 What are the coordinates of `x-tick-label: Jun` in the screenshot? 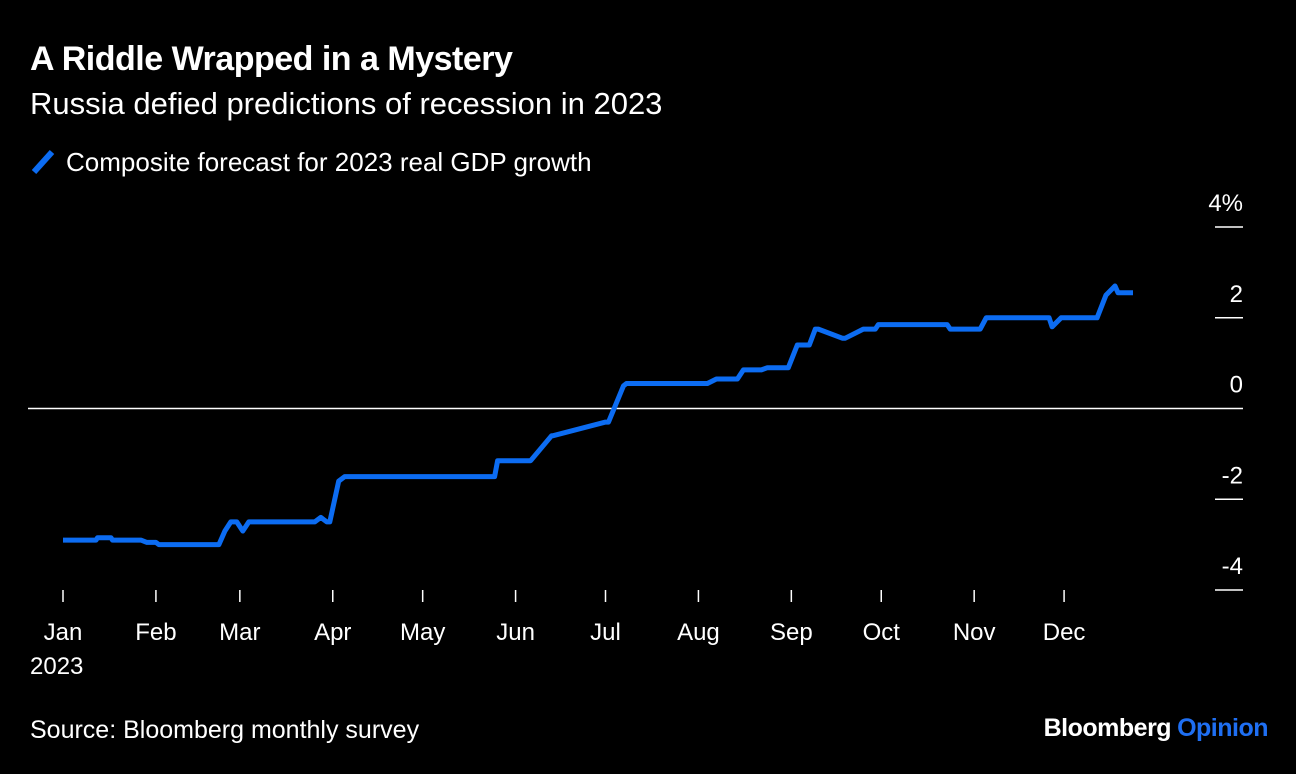 It's located at (515, 632).